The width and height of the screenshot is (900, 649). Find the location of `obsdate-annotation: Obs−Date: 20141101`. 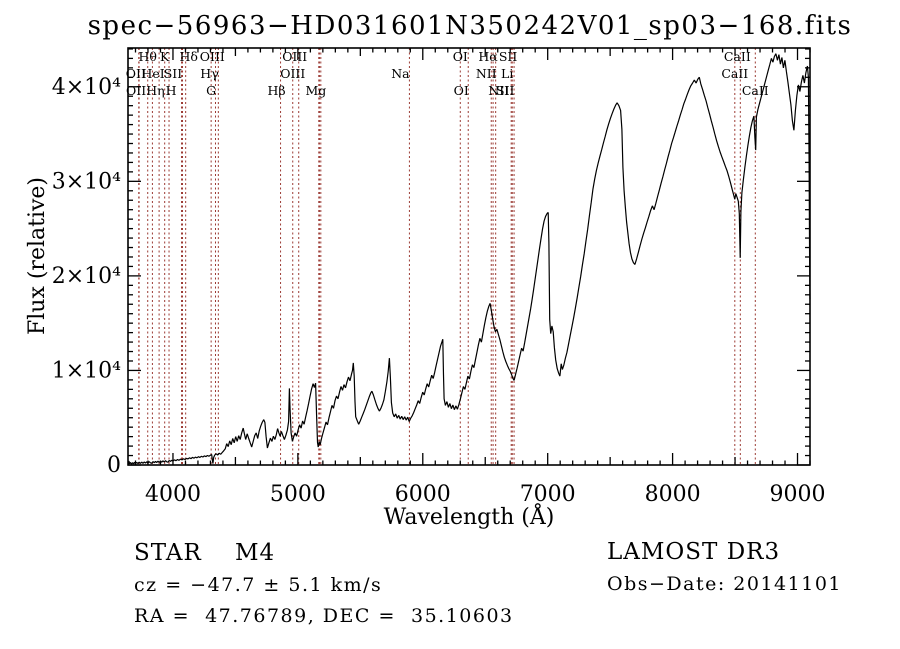

obsdate-annotation: Obs−Date: 20141101 is located at coordinates (724, 584).